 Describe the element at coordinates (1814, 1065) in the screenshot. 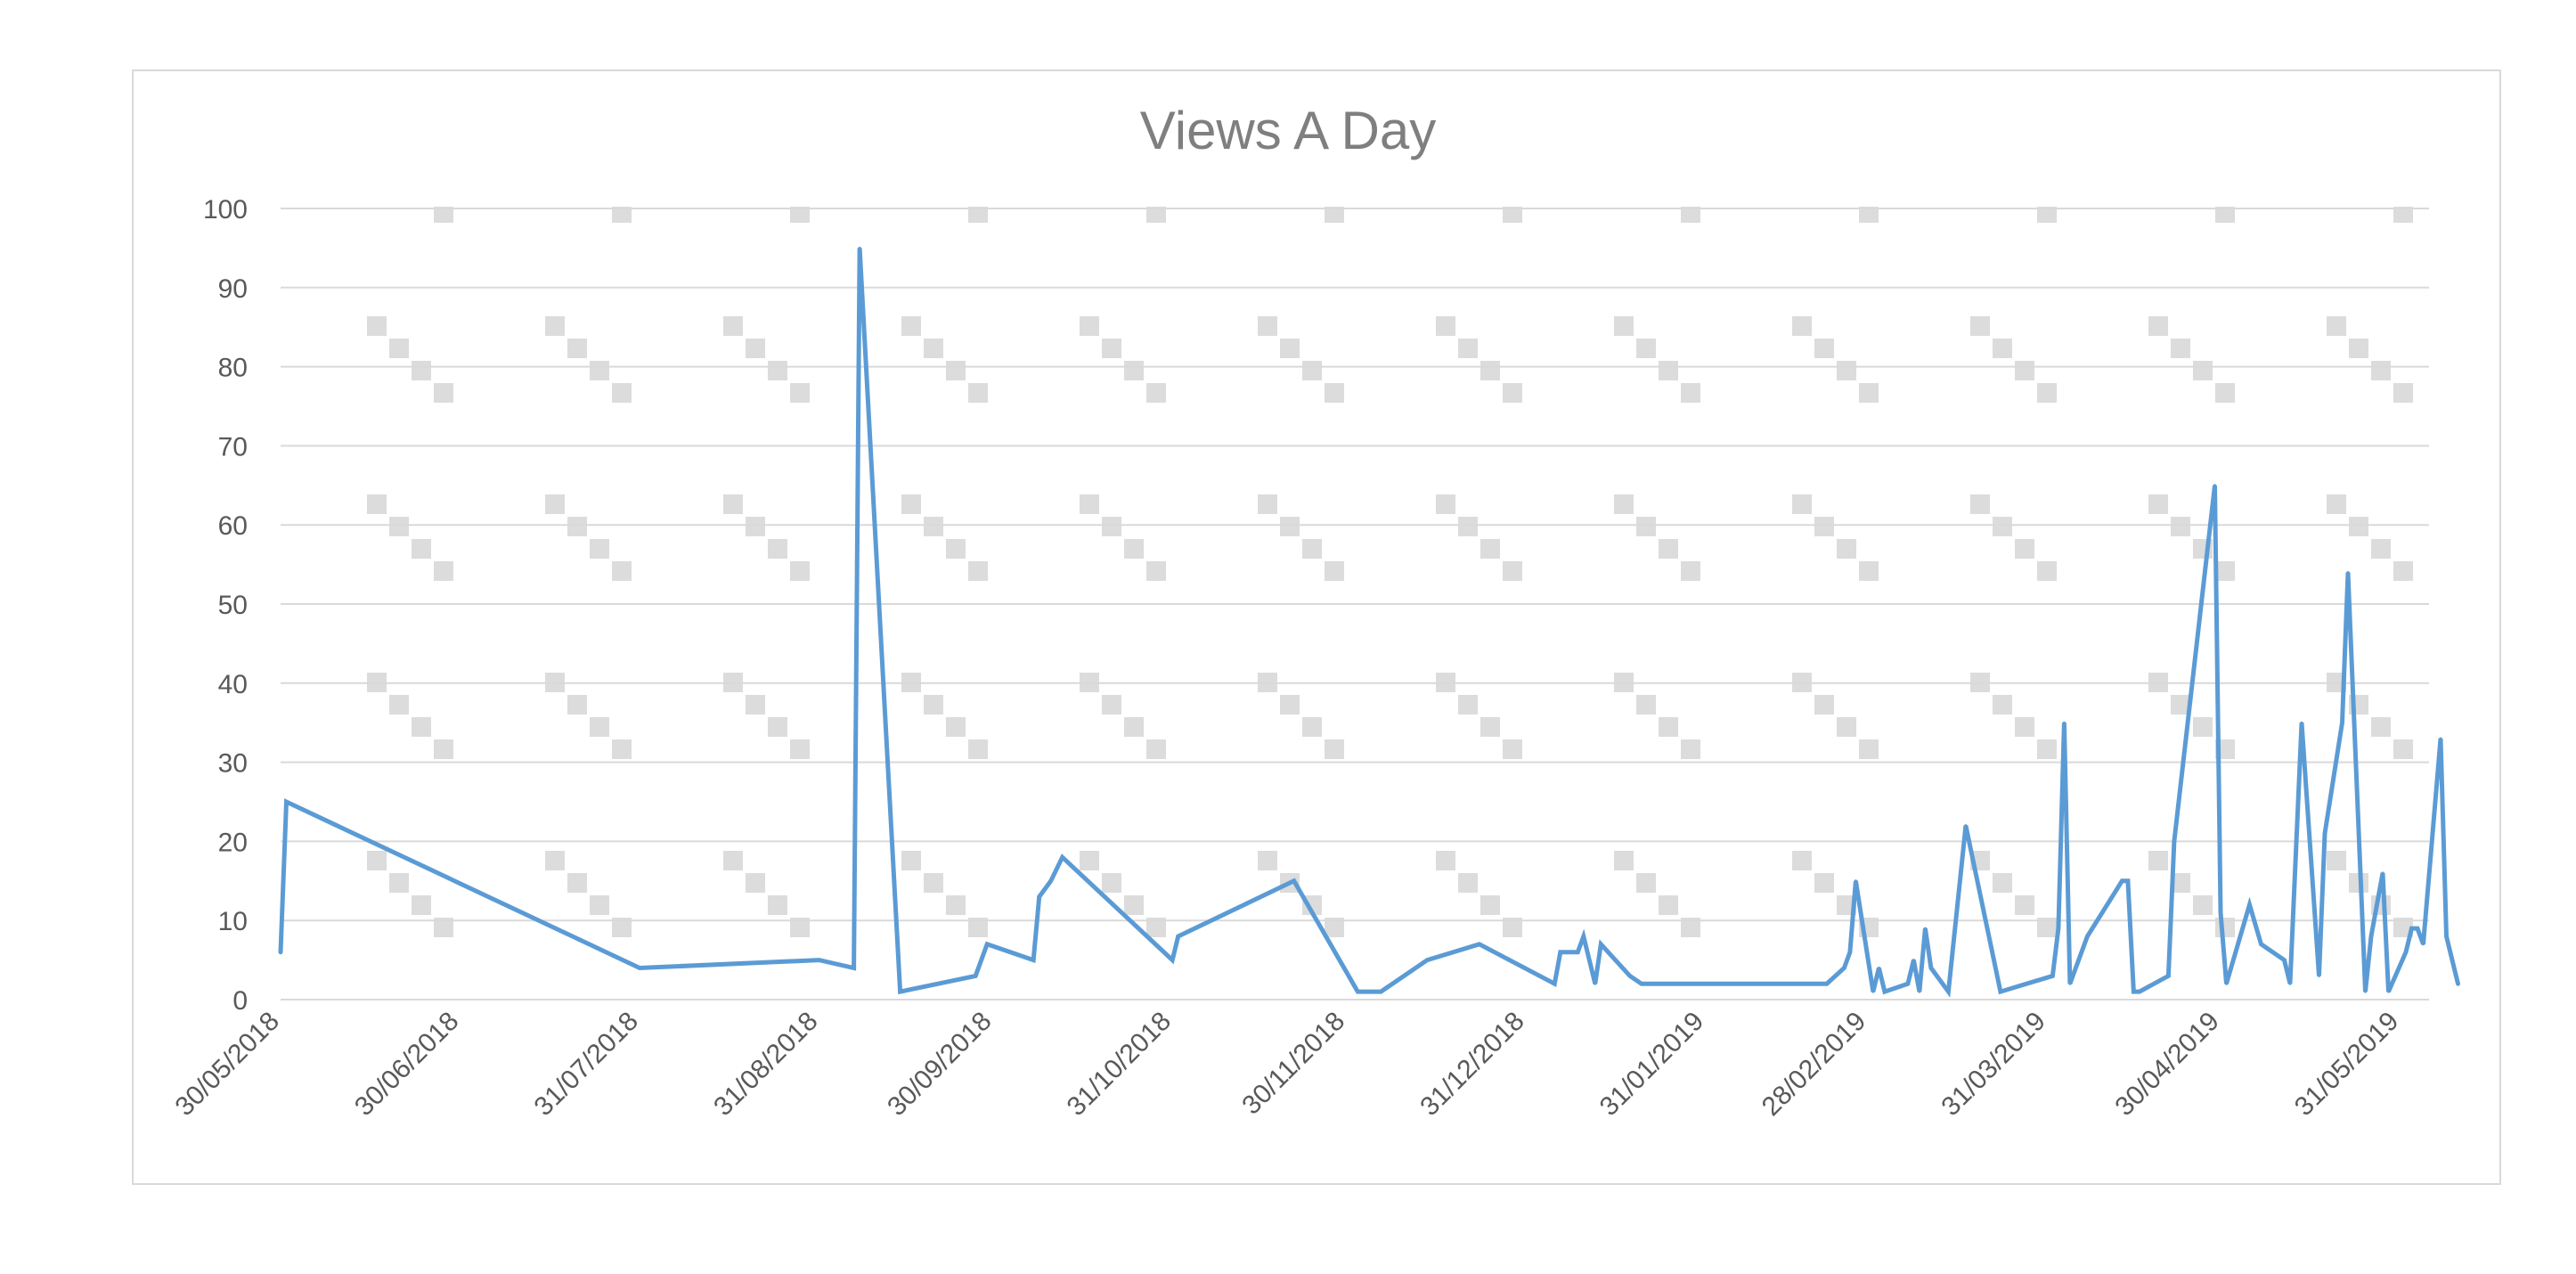

I see `x-tick-label: 28/02/2019` at that location.